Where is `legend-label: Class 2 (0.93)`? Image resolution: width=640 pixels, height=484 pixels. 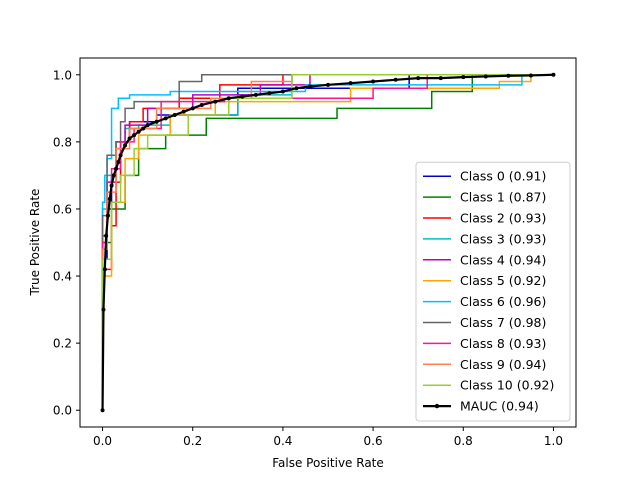 legend-label: Class 2 (0.93) is located at coordinates (503, 218).